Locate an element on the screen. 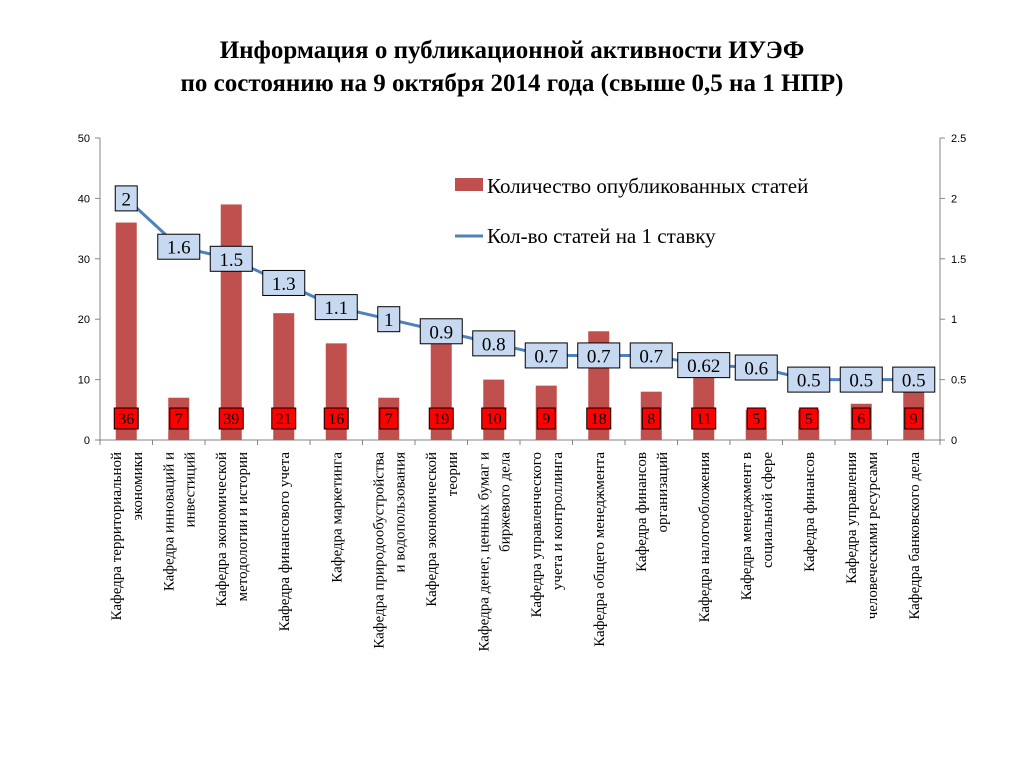 Image resolution: width=1024 pixels, height=768 pixels. bar-value-label: 10 is located at coordinates (494, 419).